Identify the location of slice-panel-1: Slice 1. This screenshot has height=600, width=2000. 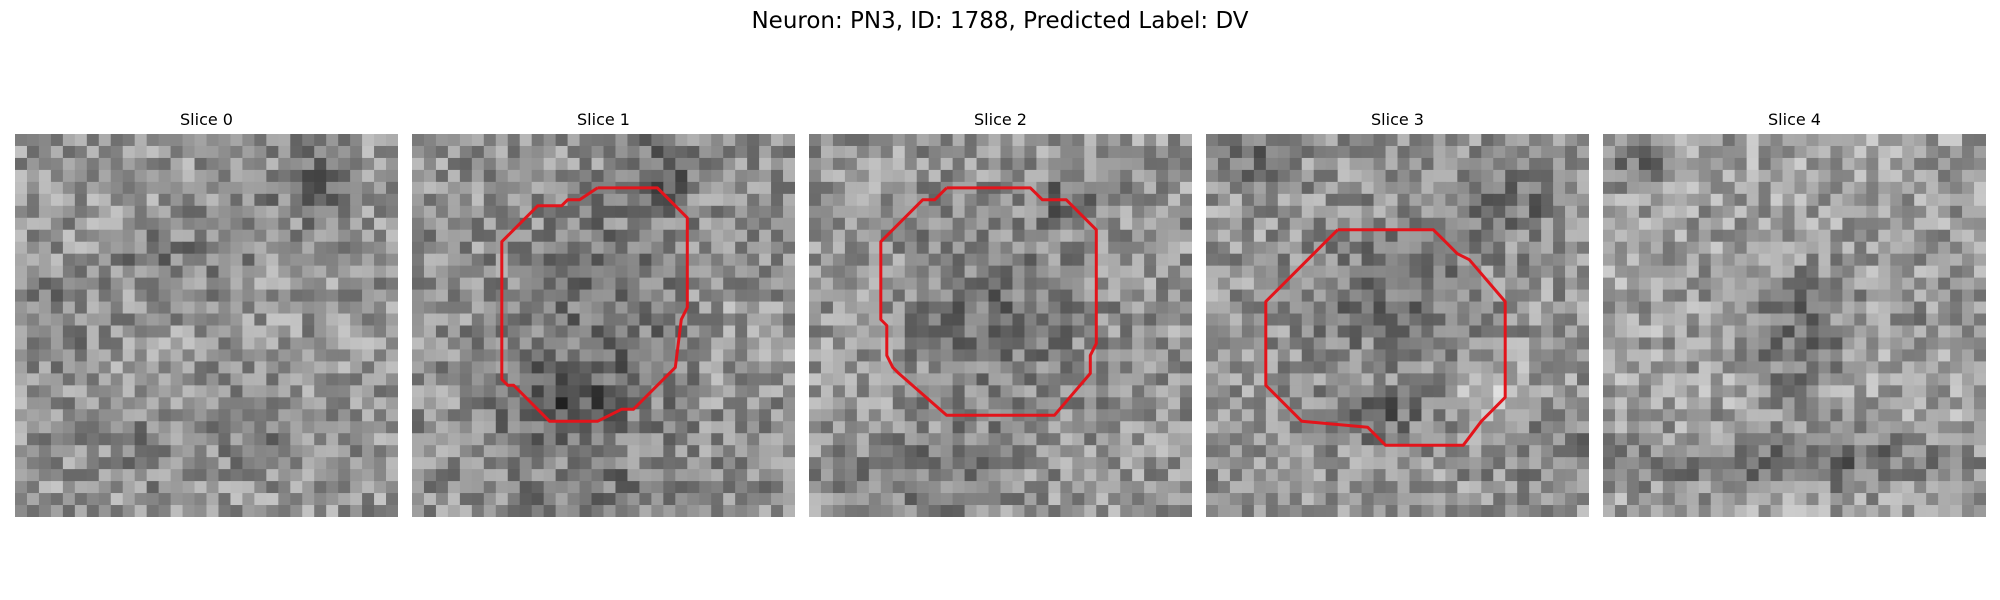
(603, 312).